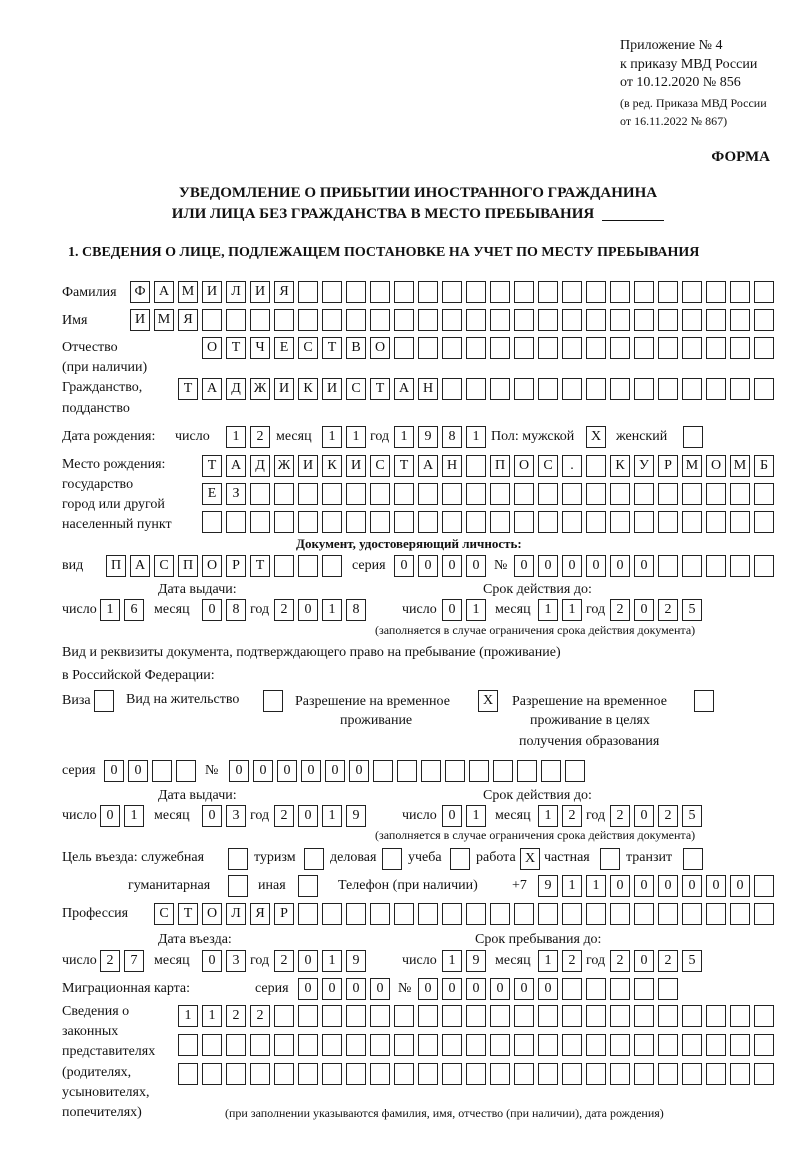 This screenshot has height=1163, width=800. I want to click on char-box: А, so click(212, 389).